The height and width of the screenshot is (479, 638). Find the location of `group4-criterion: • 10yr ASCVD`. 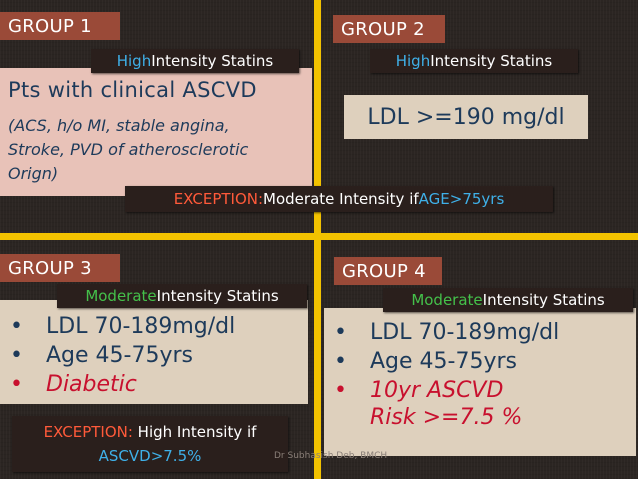

group4-criterion: • 10yr ASCVD is located at coordinates (446, 390).